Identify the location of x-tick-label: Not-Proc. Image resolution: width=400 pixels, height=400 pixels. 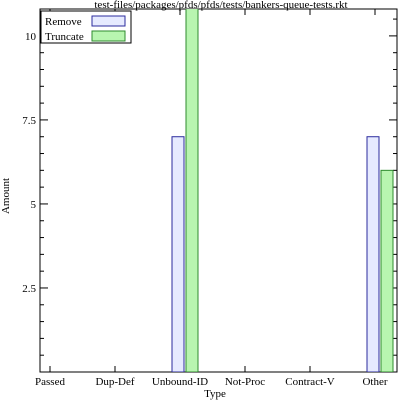
(245, 382).